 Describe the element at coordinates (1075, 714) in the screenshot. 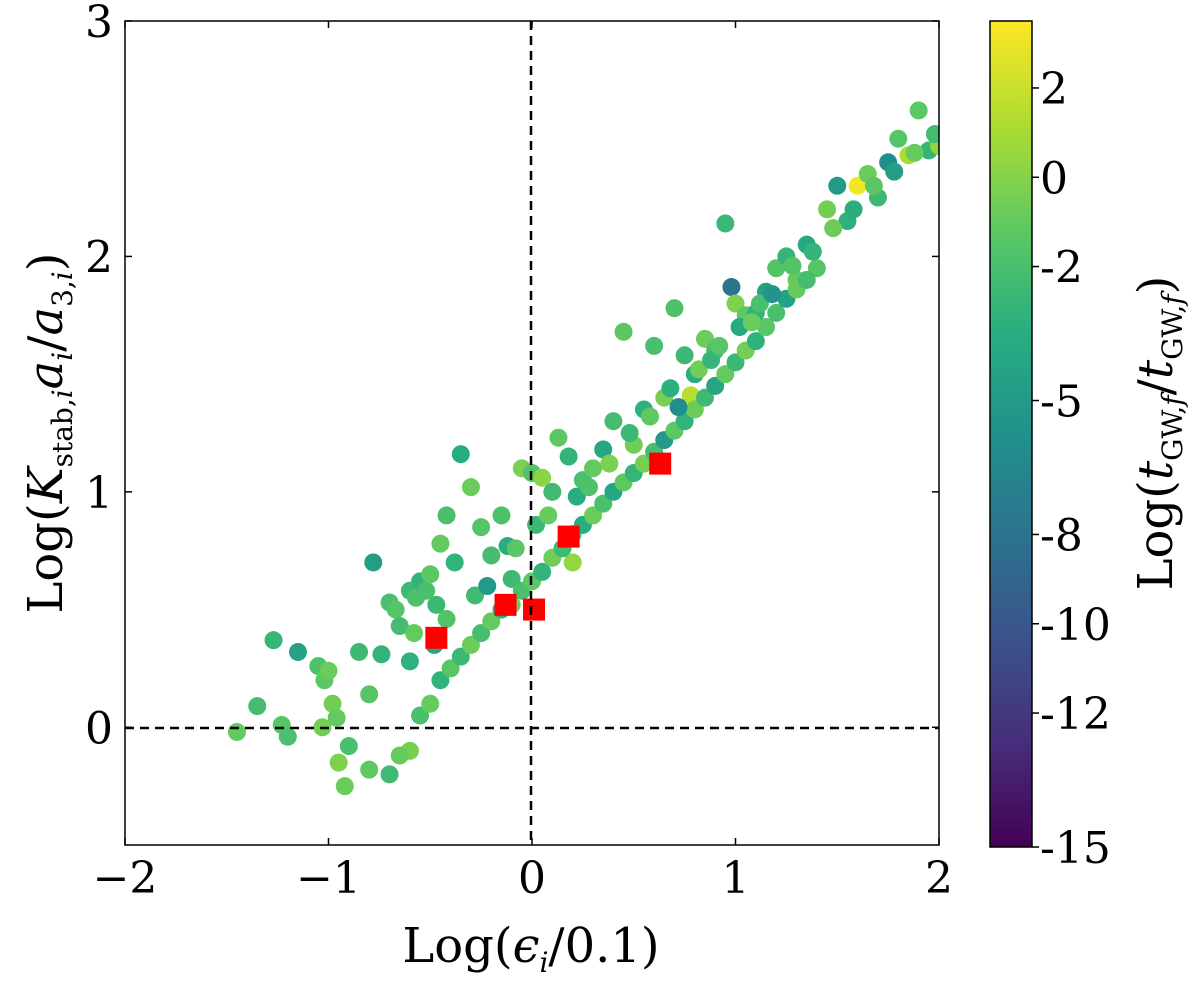

I see `colorbar-tick-label: -12` at that location.